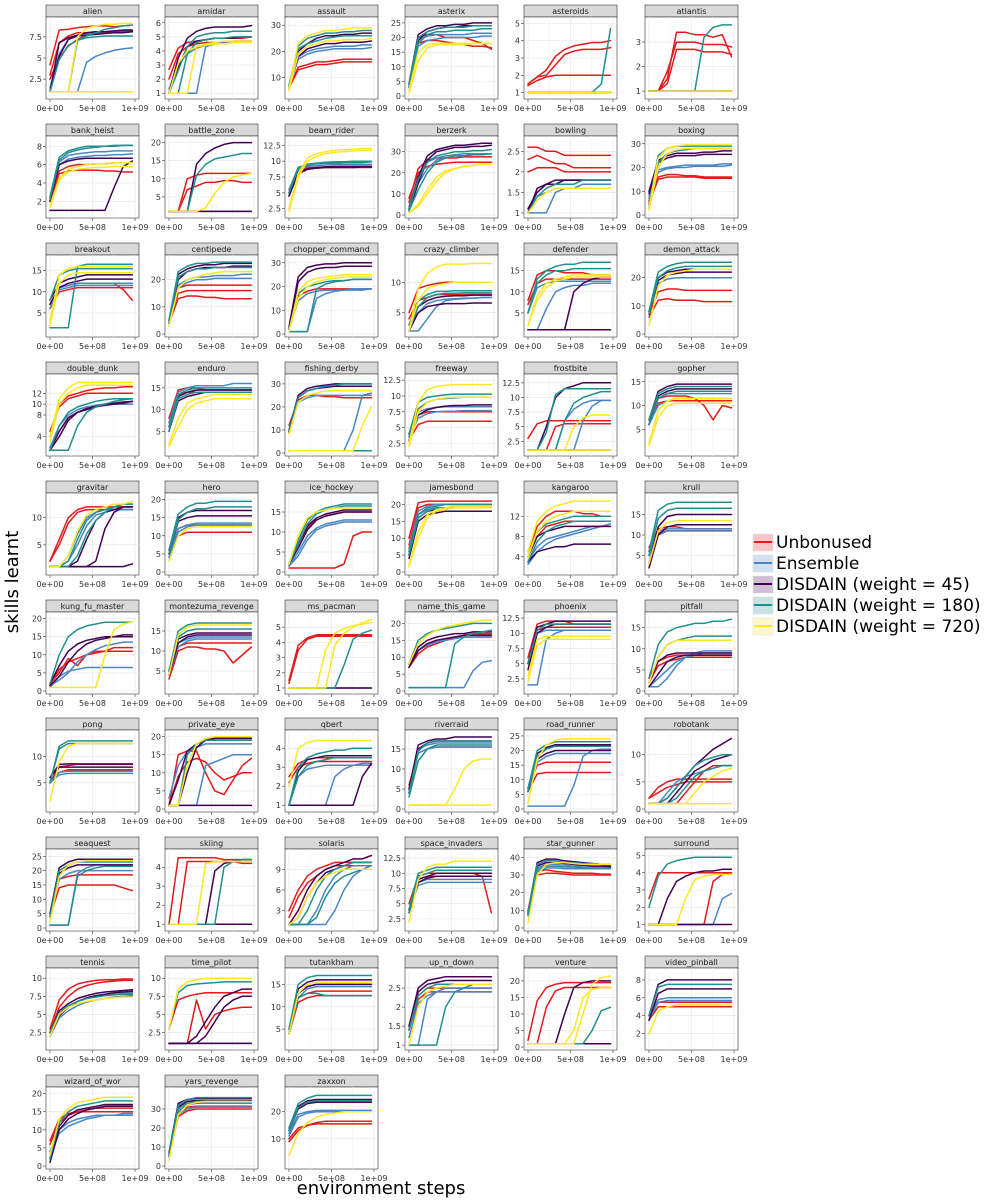 The width and height of the screenshot is (990, 1203). I want to click on y-tick-label: 0, so click(39, 928).